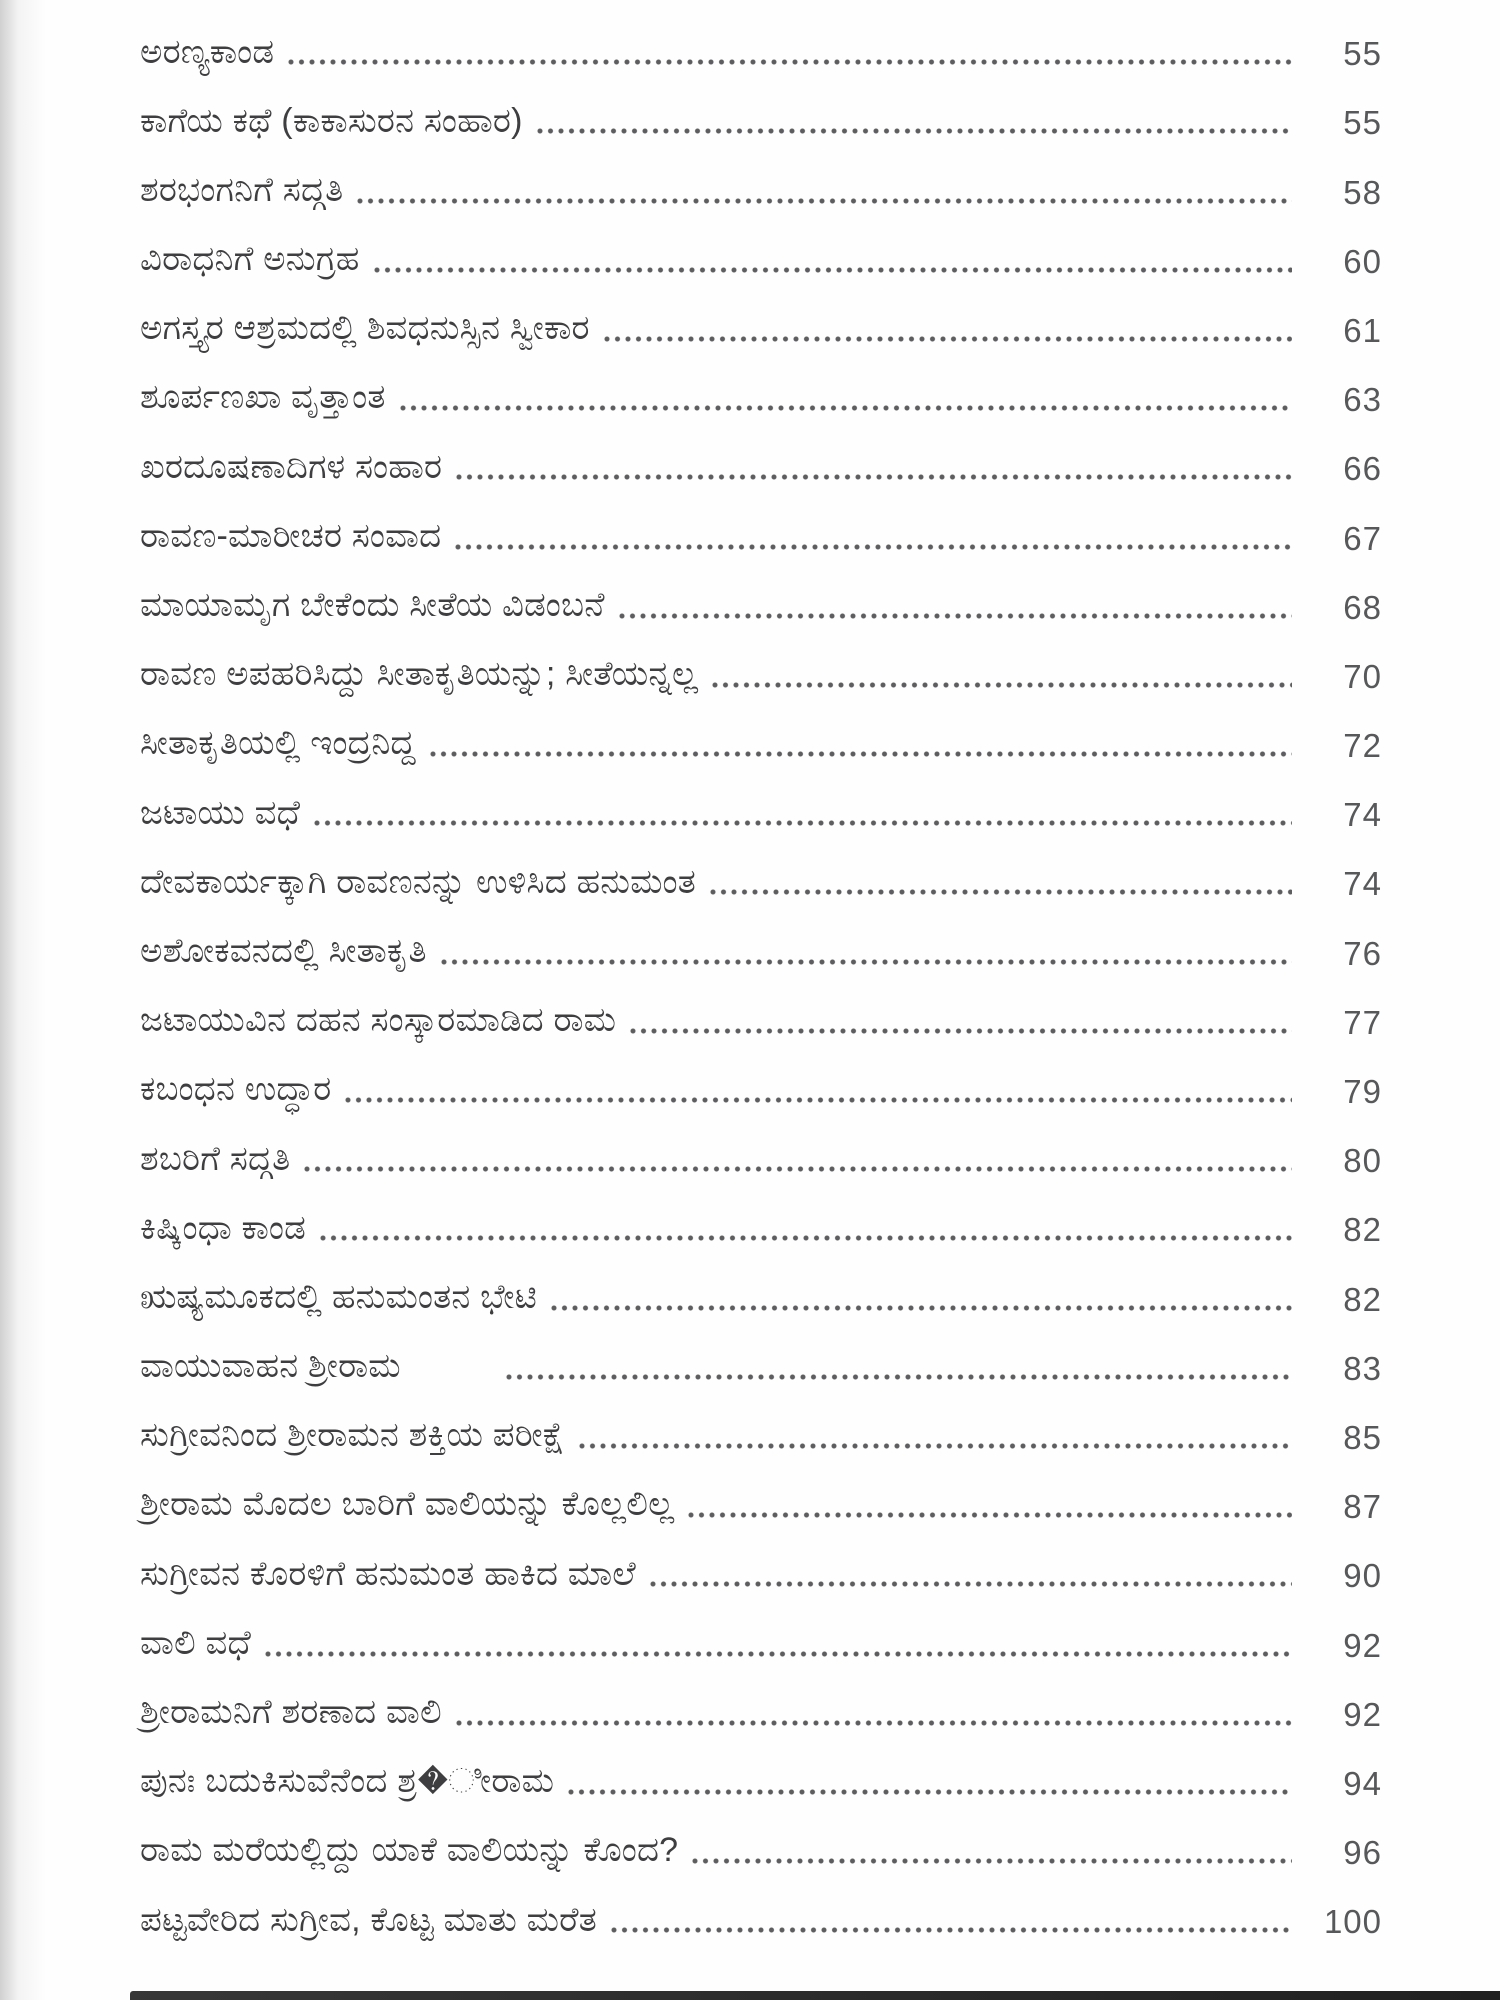 Image resolution: width=1500 pixels, height=2000 pixels. I want to click on toc-page-number: 68, so click(1362, 607).